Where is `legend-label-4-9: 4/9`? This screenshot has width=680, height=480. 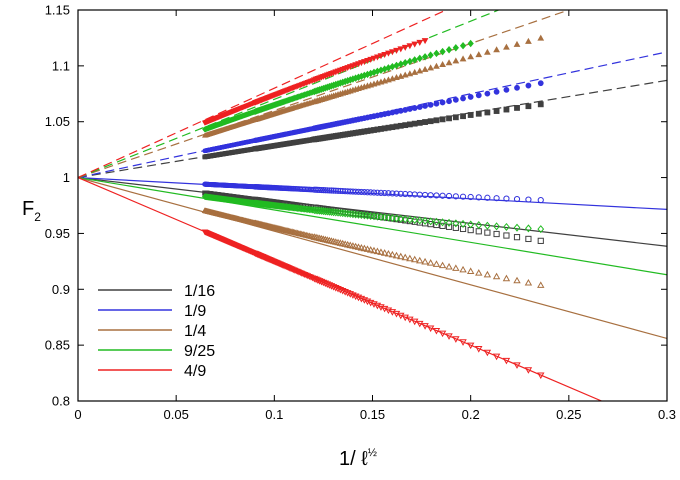
legend-label-4-9: 4/9 is located at coordinates (195, 371).